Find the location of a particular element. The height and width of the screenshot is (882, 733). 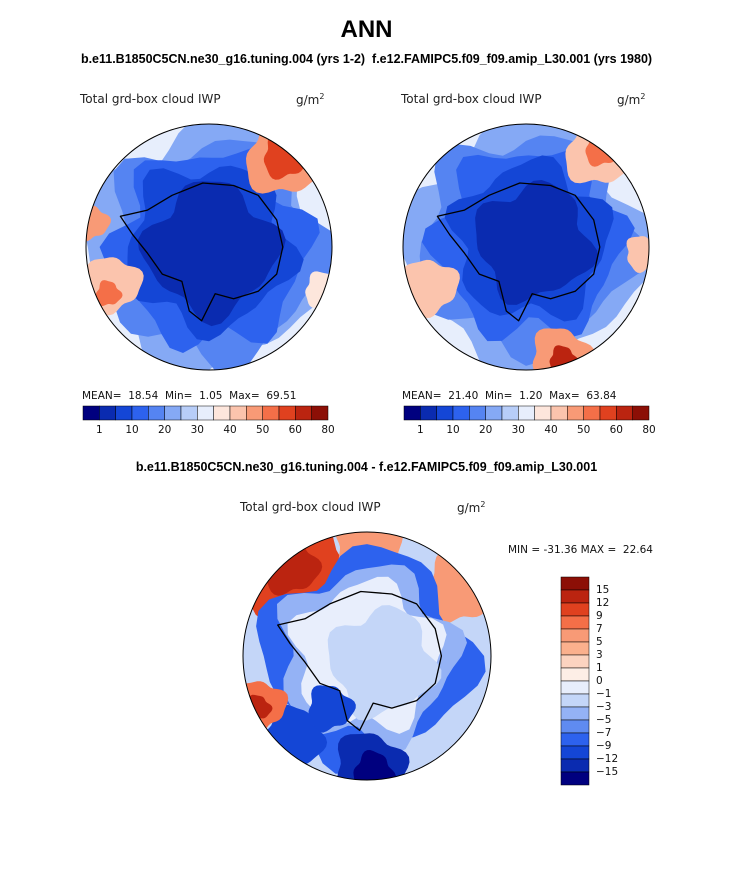

panel1-colorbar-ticks: 1 10 20 30 40 50 60 80 is located at coordinates (209, 431).